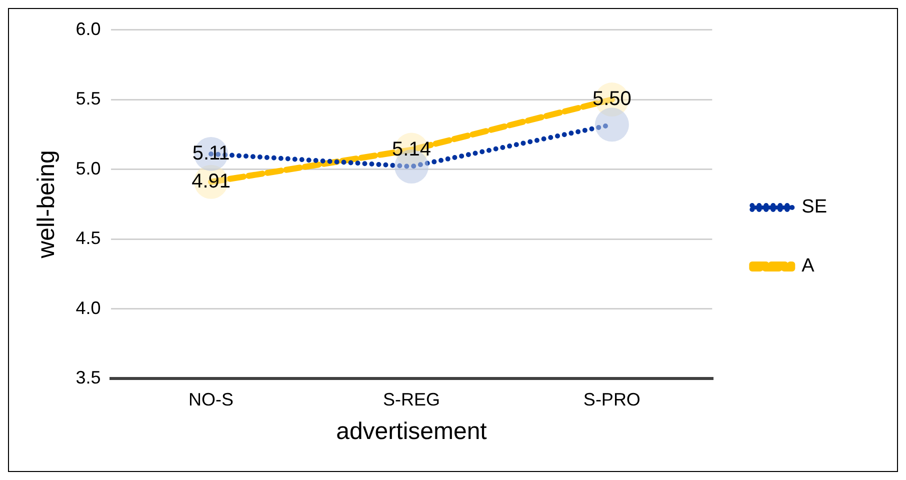 The width and height of the screenshot is (906, 480). Describe the element at coordinates (88, 308) in the screenshot. I see `y-tick-label: 4.0` at that location.